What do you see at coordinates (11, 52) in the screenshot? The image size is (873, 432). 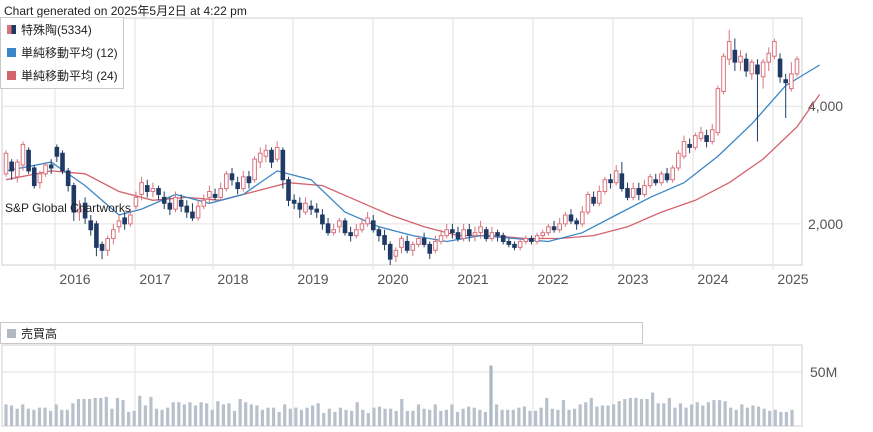 I see `sma12-swatch-icon` at bounding box center [11, 52].